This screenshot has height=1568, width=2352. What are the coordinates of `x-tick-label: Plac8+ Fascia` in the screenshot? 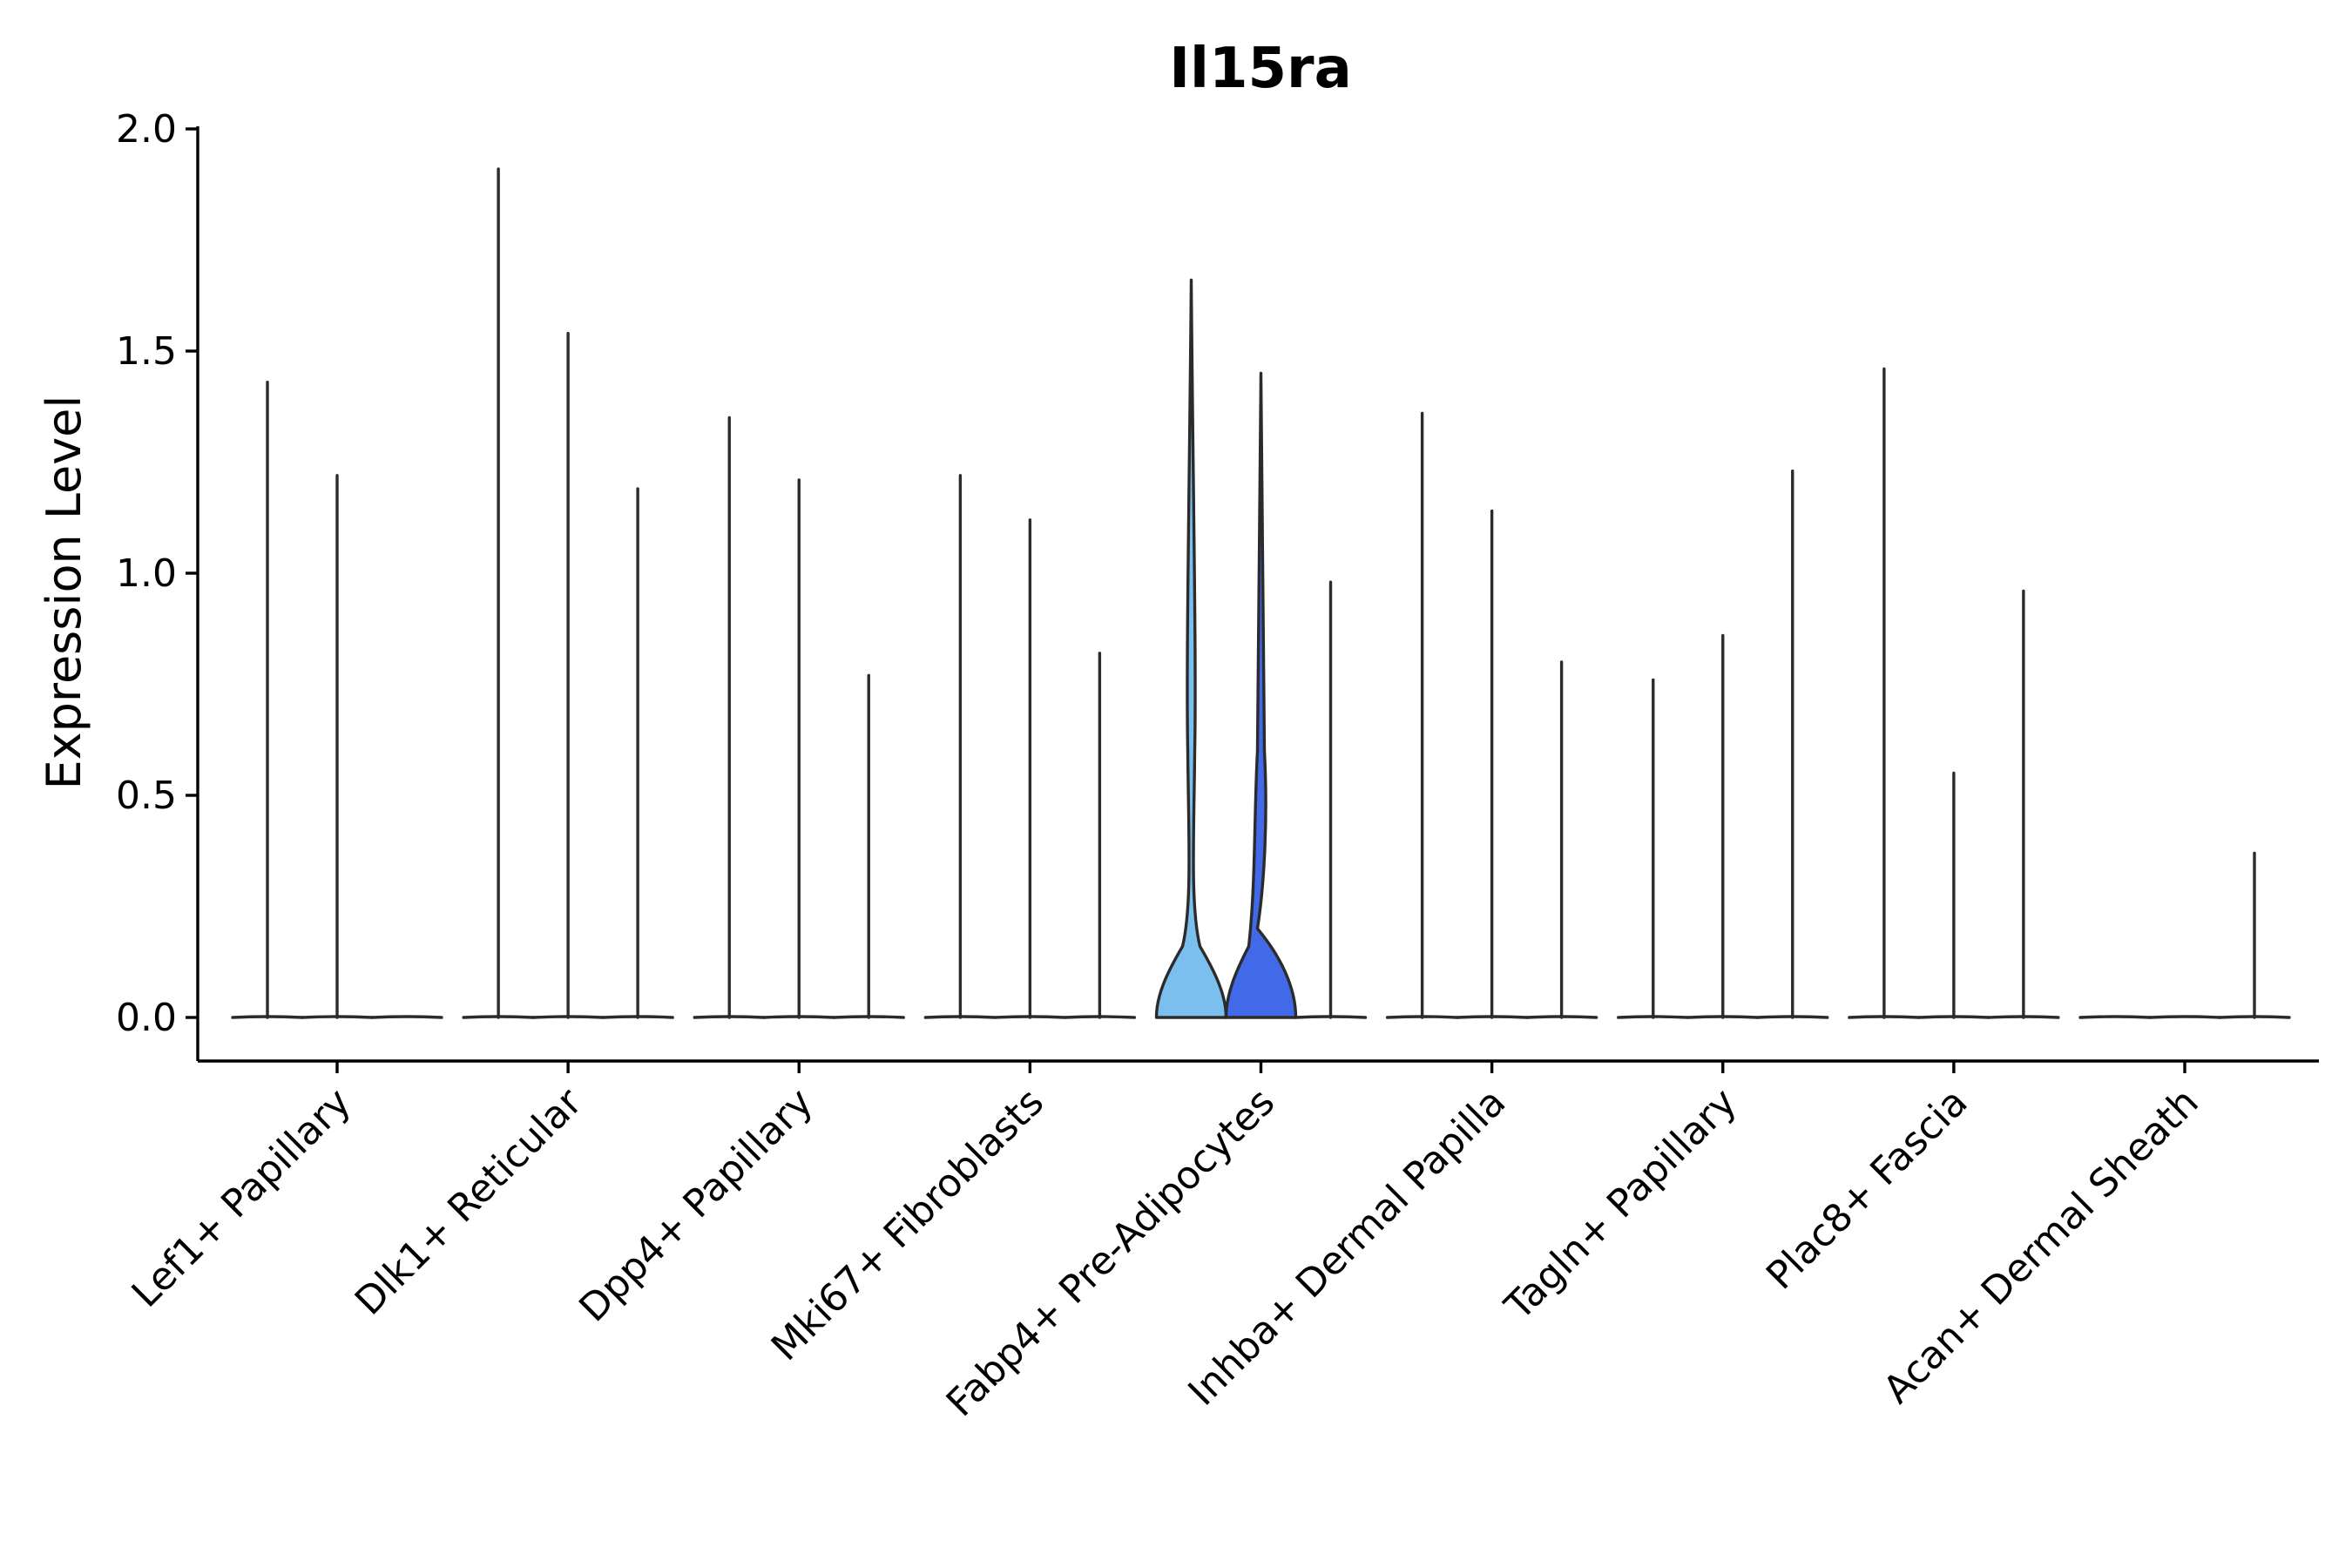 It's located at (1867, 1189).